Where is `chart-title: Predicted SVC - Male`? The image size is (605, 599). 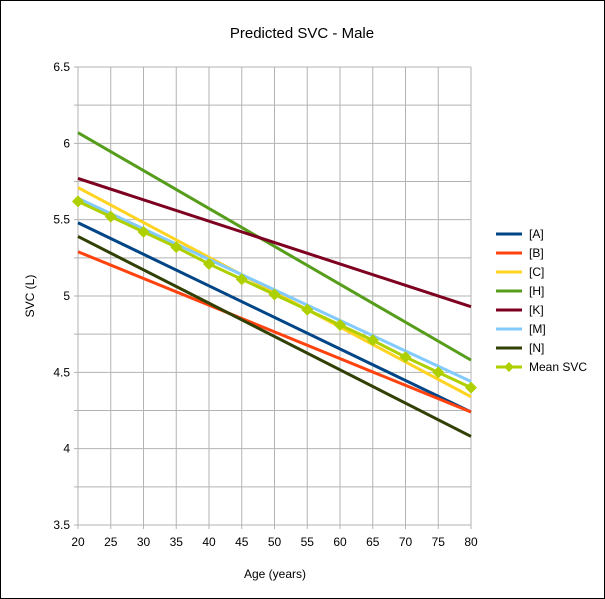
chart-title: Predicted SVC - Male is located at coordinates (302, 33).